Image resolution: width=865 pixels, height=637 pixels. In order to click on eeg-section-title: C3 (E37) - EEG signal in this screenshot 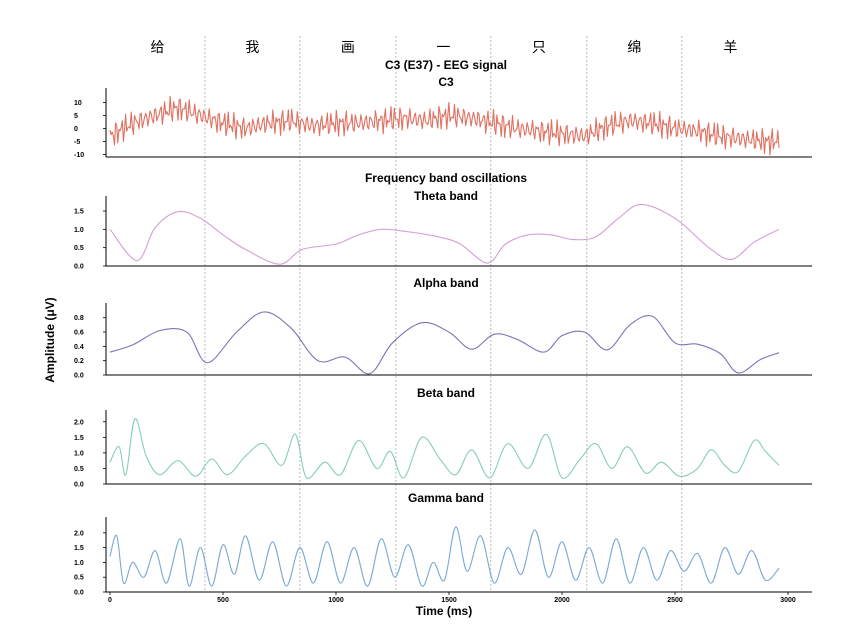, I will do `click(446, 65)`.